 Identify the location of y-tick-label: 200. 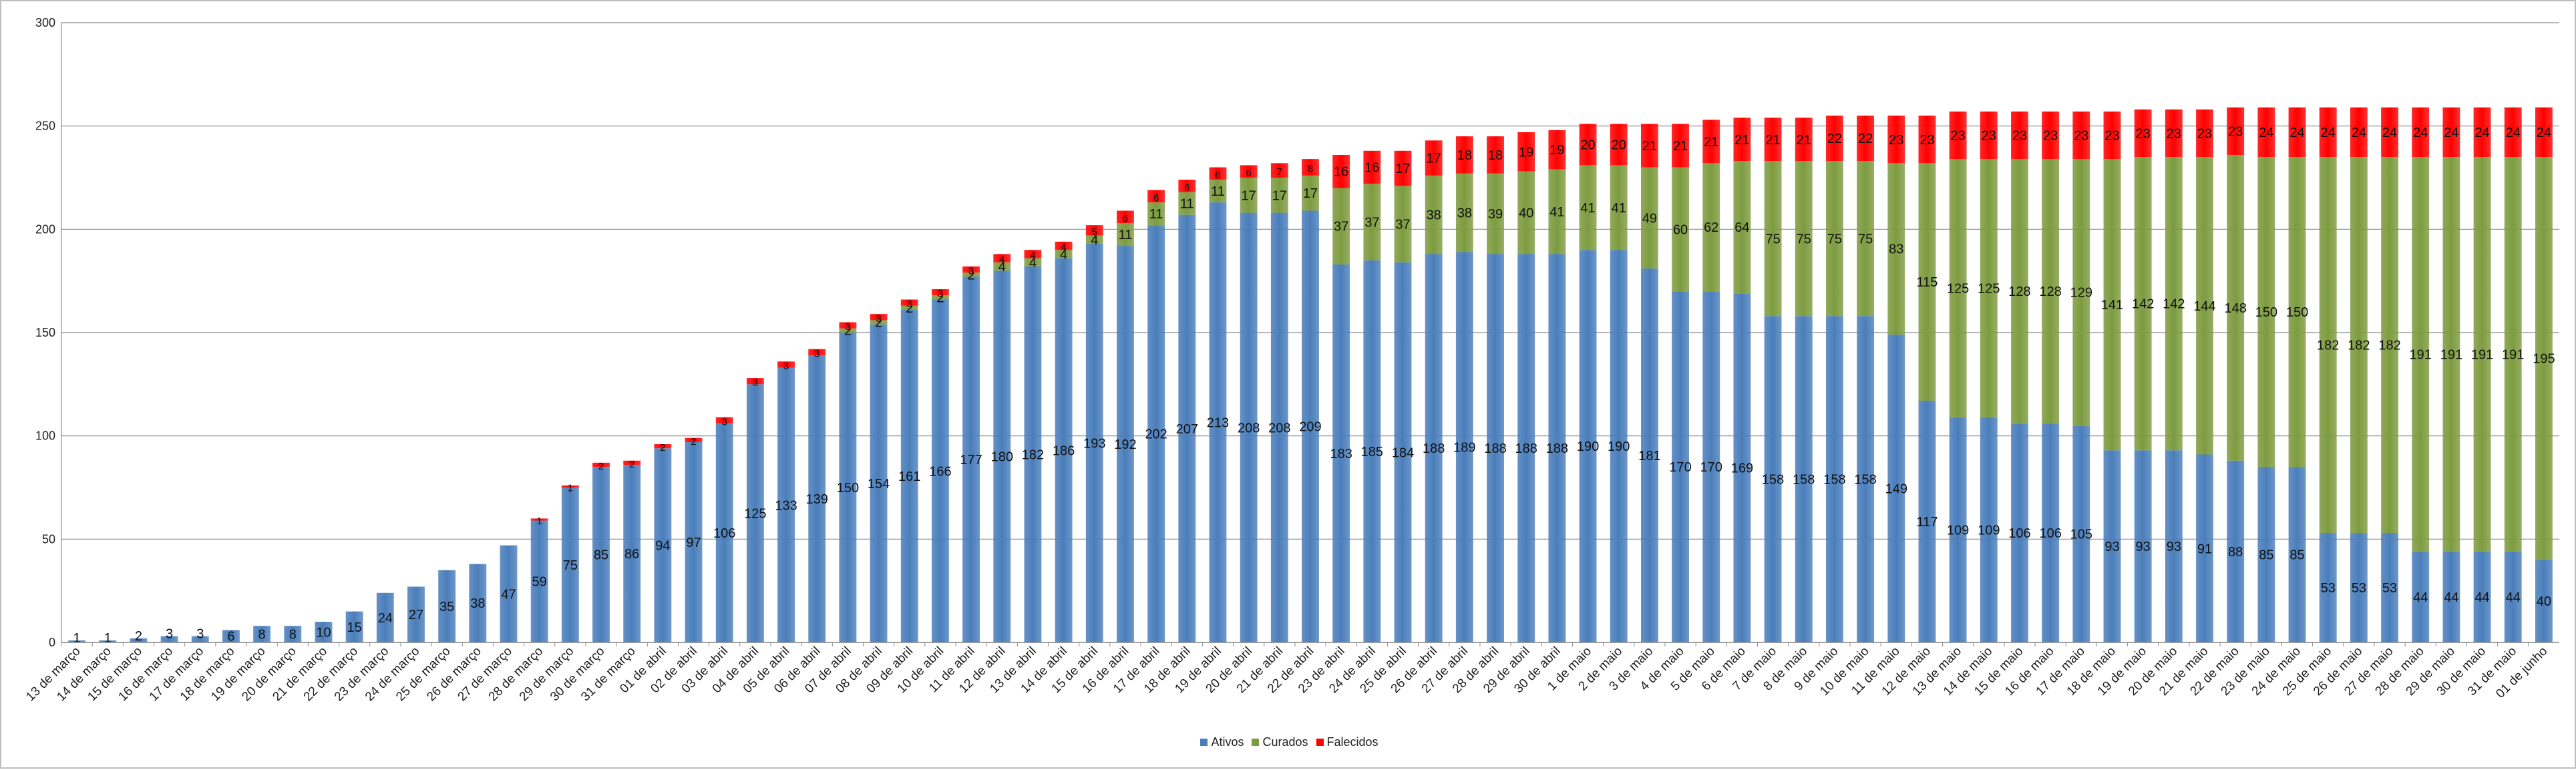
(45, 229).